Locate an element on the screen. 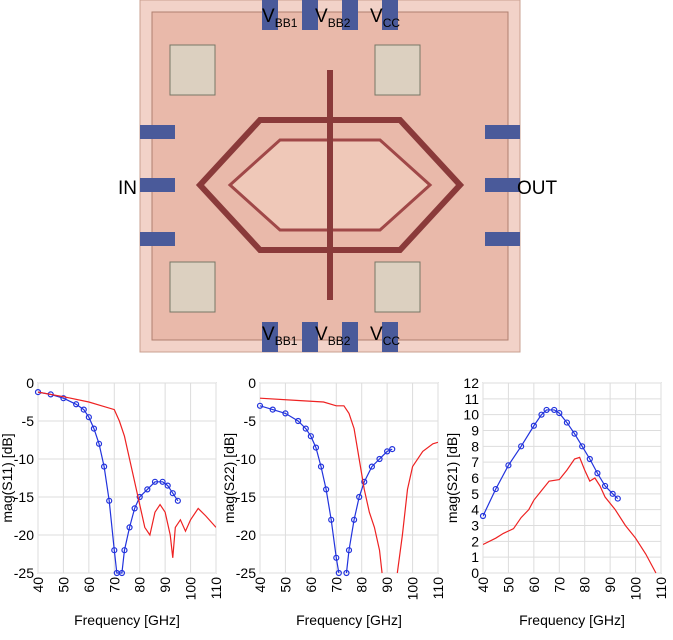  y-tick-label: 6 is located at coordinates (475, 478).